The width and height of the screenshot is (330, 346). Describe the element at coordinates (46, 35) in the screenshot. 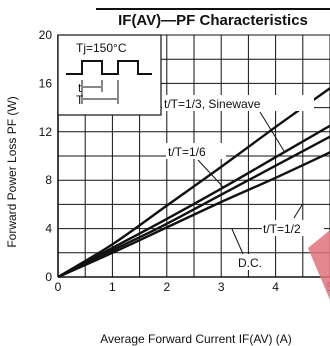

I see `y-tick-label: 20` at that location.